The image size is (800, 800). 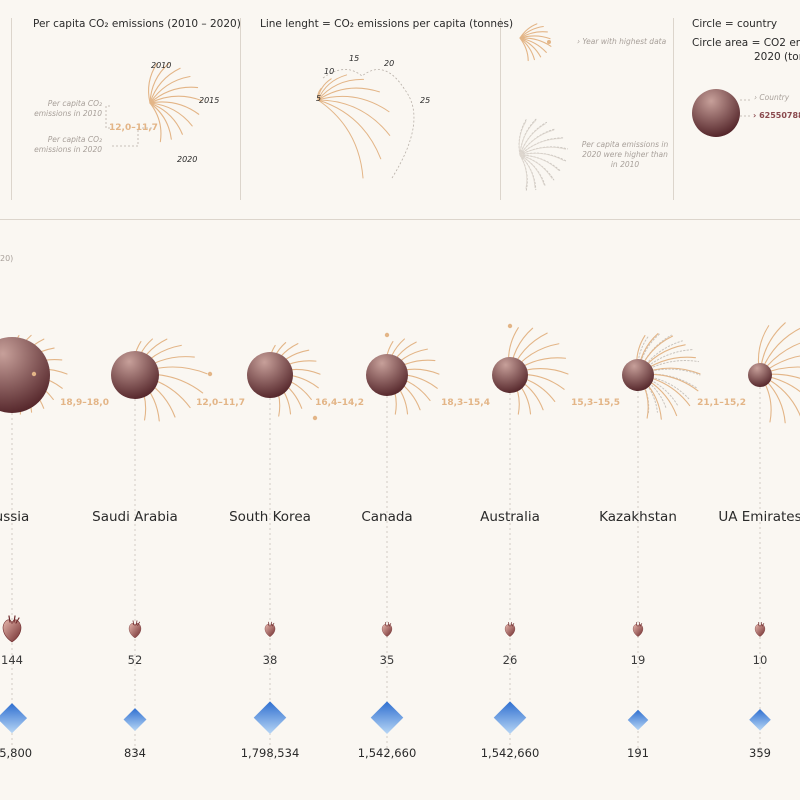 What do you see at coordinates (622, 41) in the screenshot?
I see `legend-note-highest-year: › Year with highest data` at bounding box center [622, 41].